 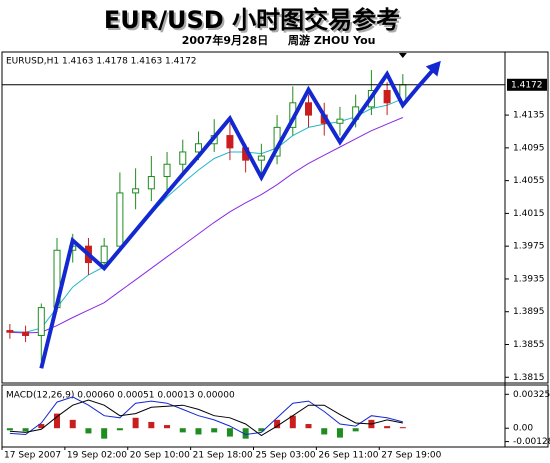 What do you see at coordinates (101, 62) in the screenshot?
I see `price-header: EURUSD,H1 1.4163 1.4178 1.4163 1.4172` at bounding box center [101, 62].